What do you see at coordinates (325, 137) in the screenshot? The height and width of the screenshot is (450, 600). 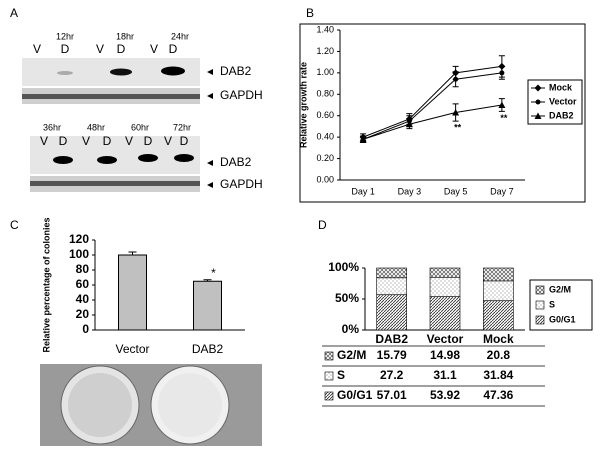 I see `y-tick-label: 0.40` at bounding box center [325, 137].